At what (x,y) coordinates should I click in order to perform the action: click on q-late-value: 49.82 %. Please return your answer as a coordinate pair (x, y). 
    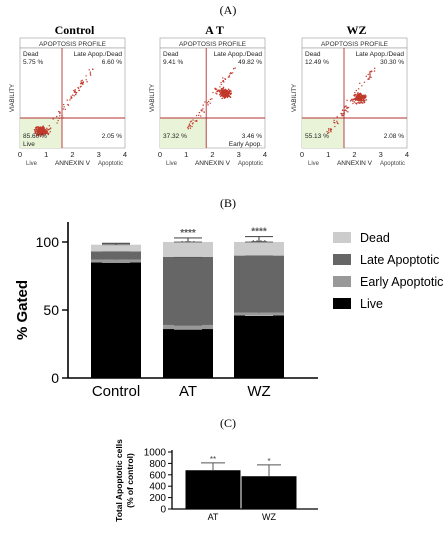
    Looking at the image, I should click on (250, 62).